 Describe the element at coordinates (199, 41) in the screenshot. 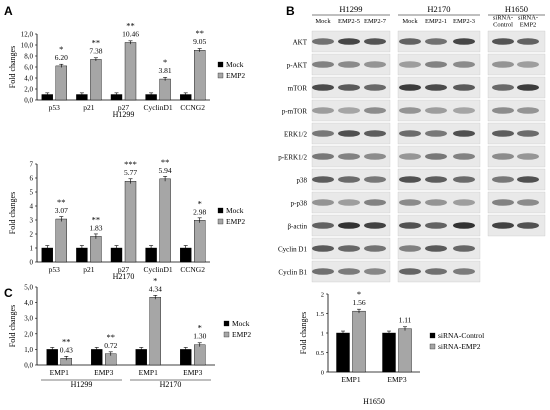

I see `a1-value-label: 9.05` at that location.